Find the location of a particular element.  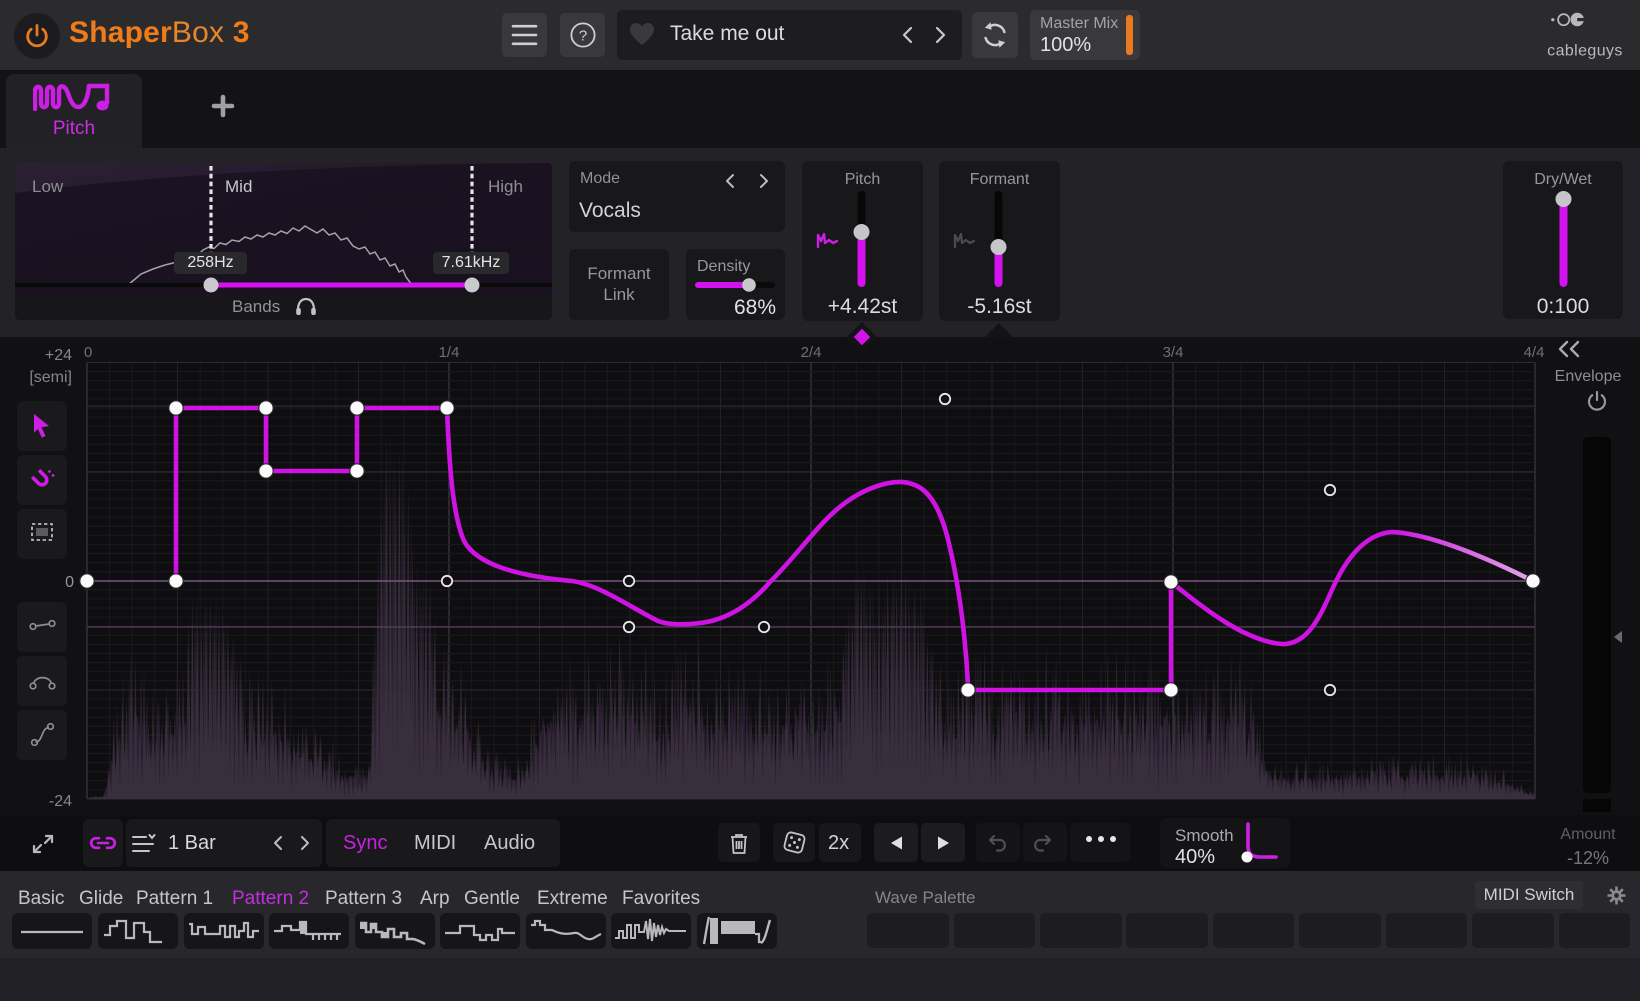

svg-text: 1/4 is located at coordinates (449, 352).